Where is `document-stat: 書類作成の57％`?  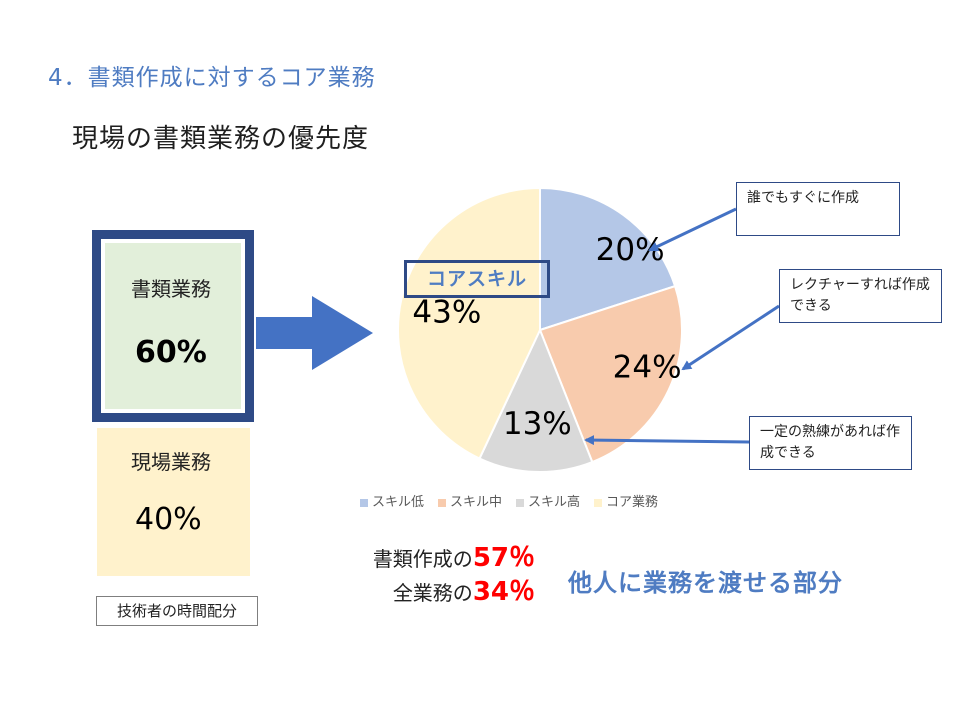
document-stat: 書類作成の57％ is located at coordinates (432, 559).